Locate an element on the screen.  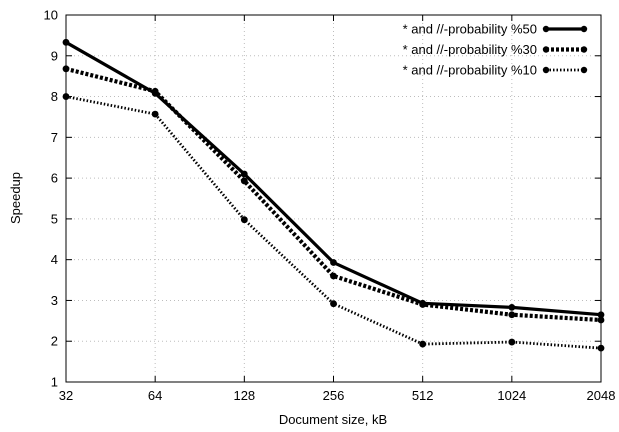
legend-item: * and //-probability %10 is located at coordinates (495, 70).